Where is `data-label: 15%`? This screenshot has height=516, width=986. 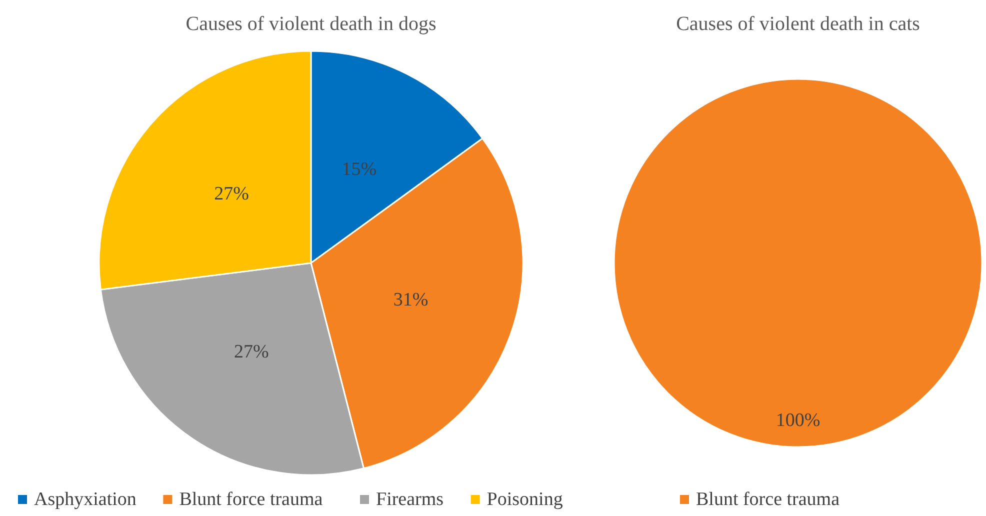 data-label: 15% is located at coordinates (359, 169).